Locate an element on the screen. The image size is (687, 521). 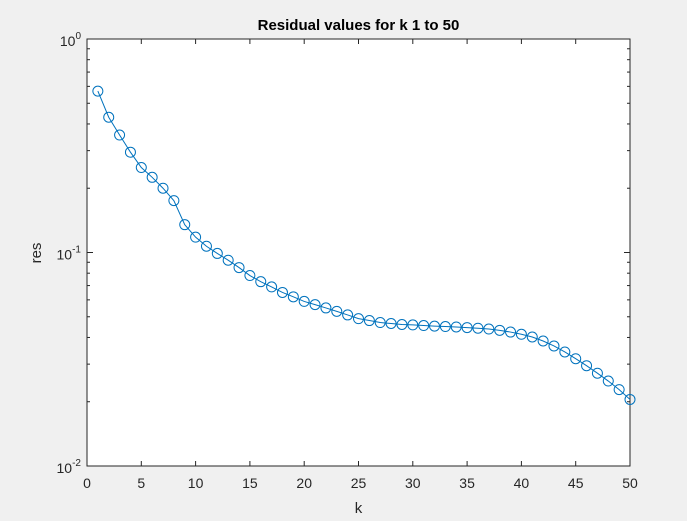
x-tick-label: 25 is located at coordinates (359, 483).